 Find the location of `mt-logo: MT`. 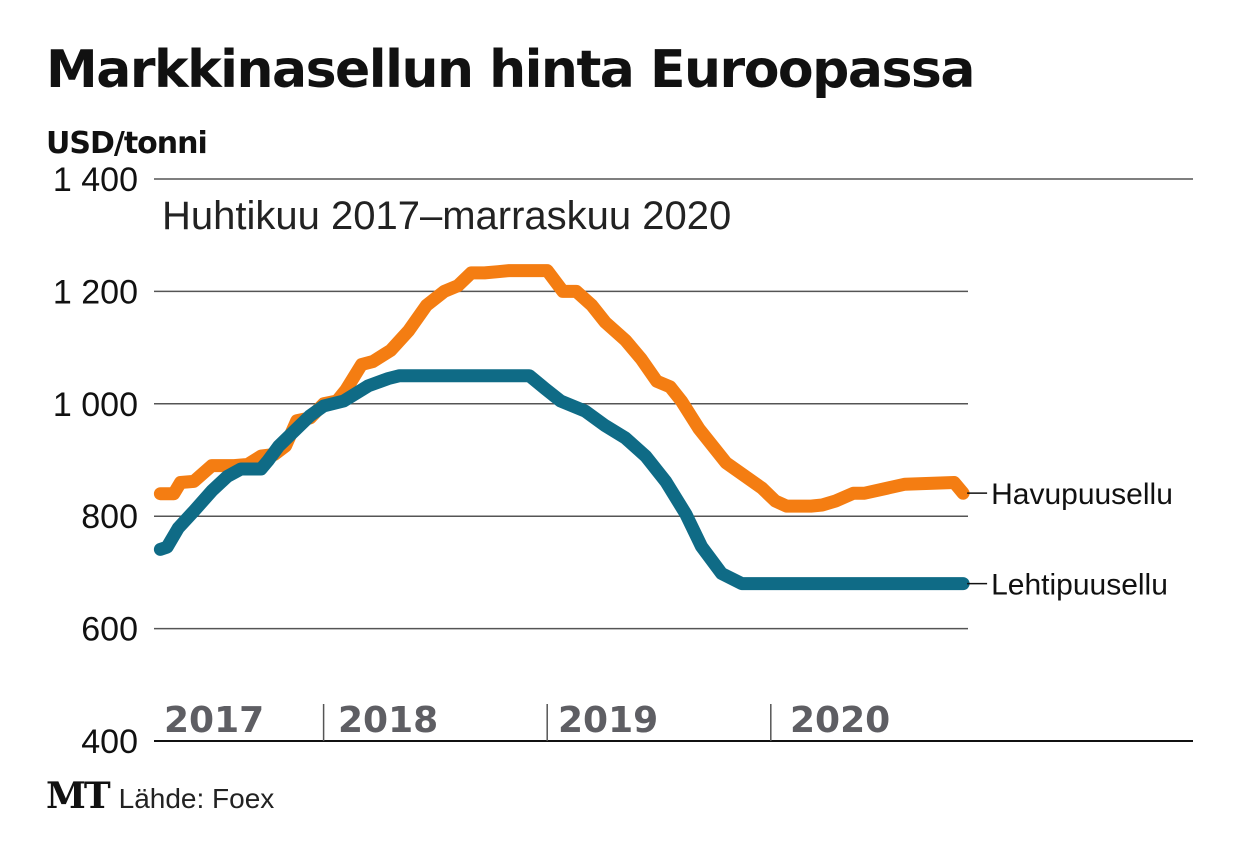

mt-logo: MT is located at coordinates (78, 796).